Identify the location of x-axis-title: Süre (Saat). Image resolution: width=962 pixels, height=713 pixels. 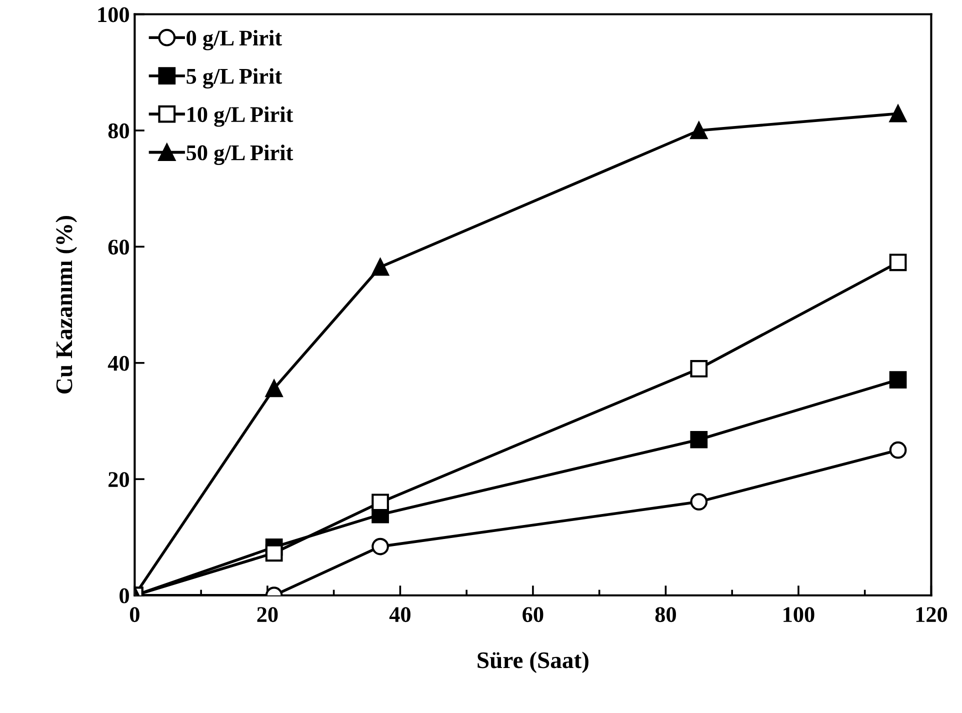
(533, 663).